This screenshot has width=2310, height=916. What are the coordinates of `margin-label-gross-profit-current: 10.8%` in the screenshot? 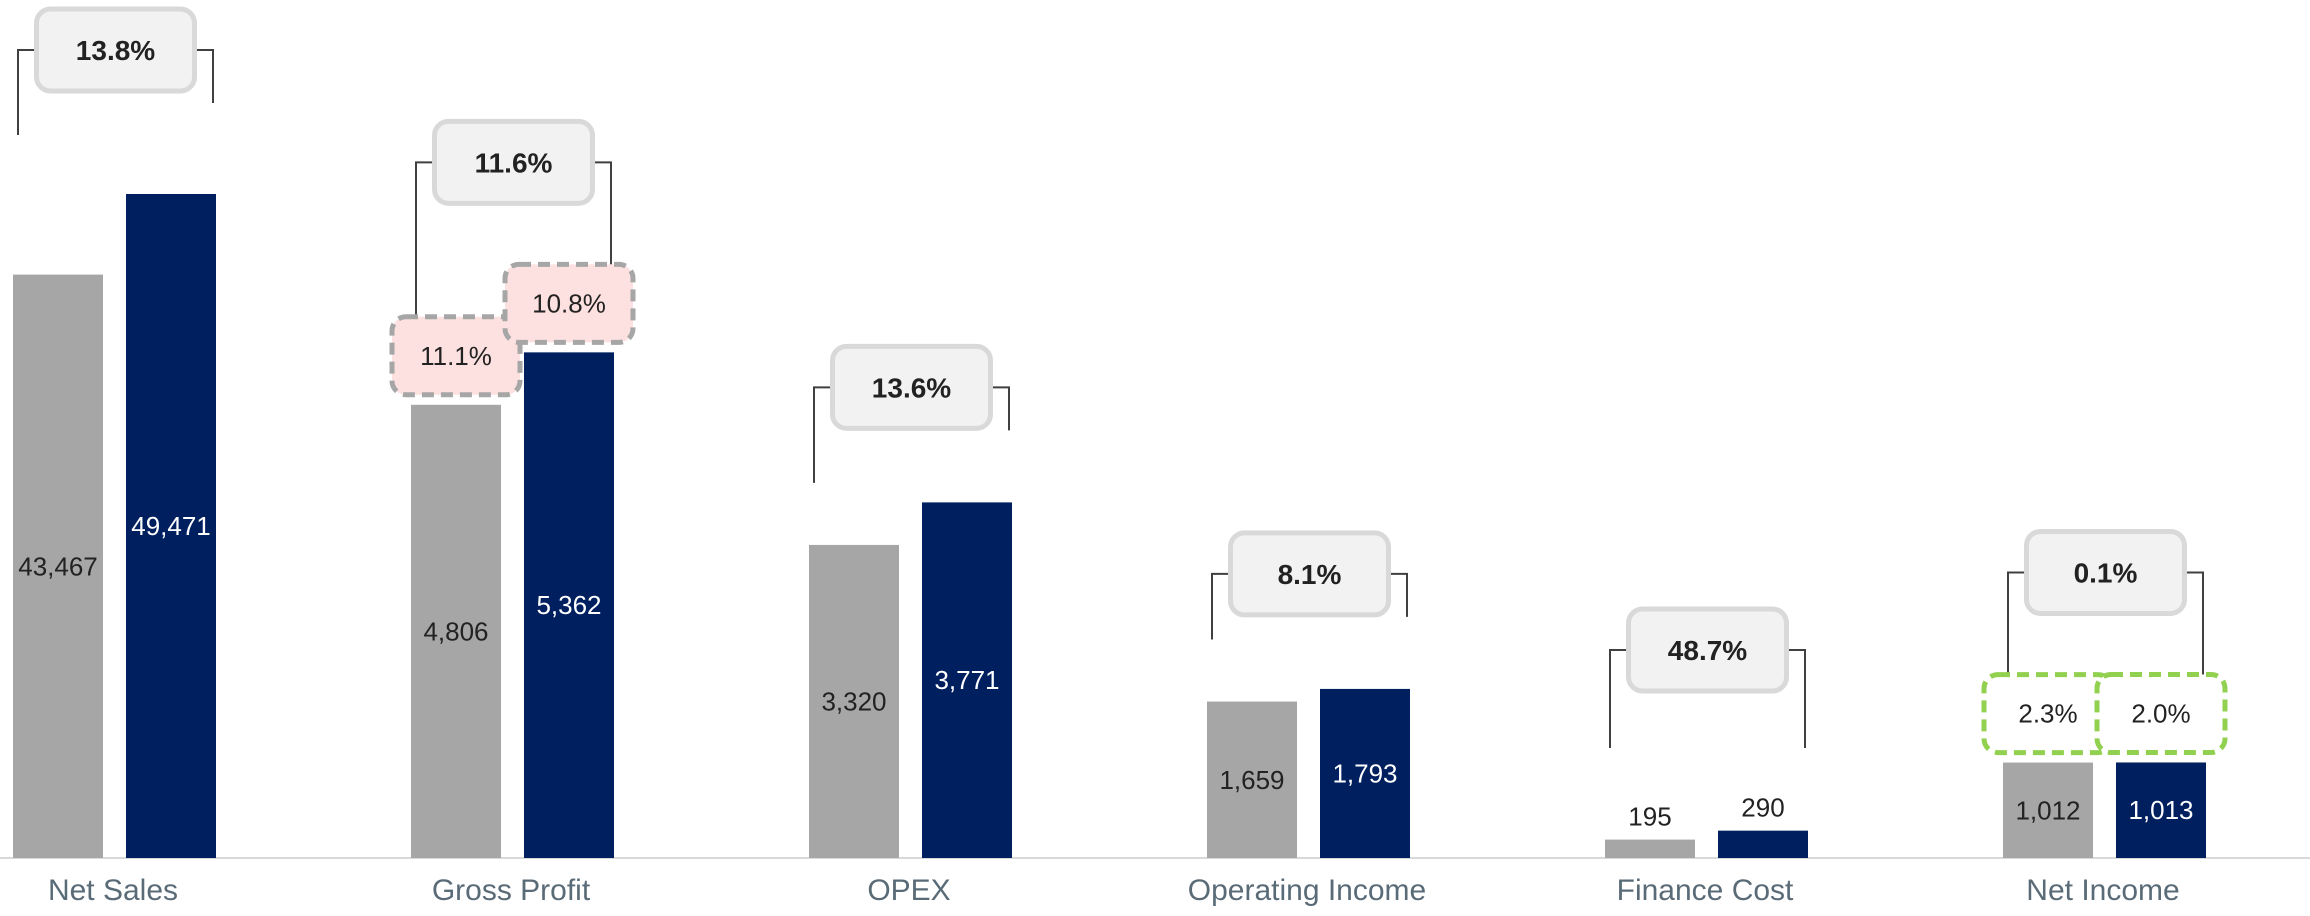 It's located at (569, 303).